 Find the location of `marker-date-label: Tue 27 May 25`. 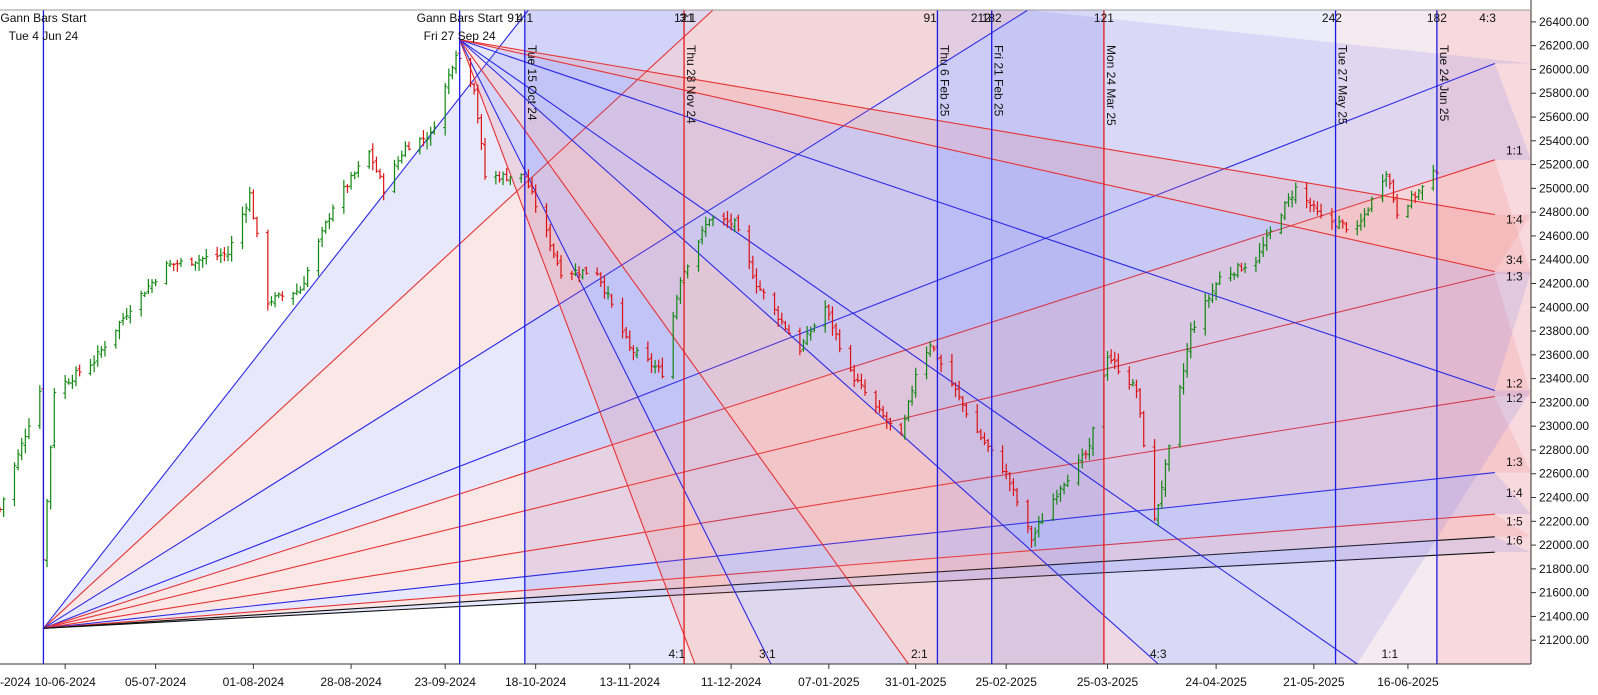

marker-date-label: Tue 27 May 25 is located at coordinates (1343, 85).